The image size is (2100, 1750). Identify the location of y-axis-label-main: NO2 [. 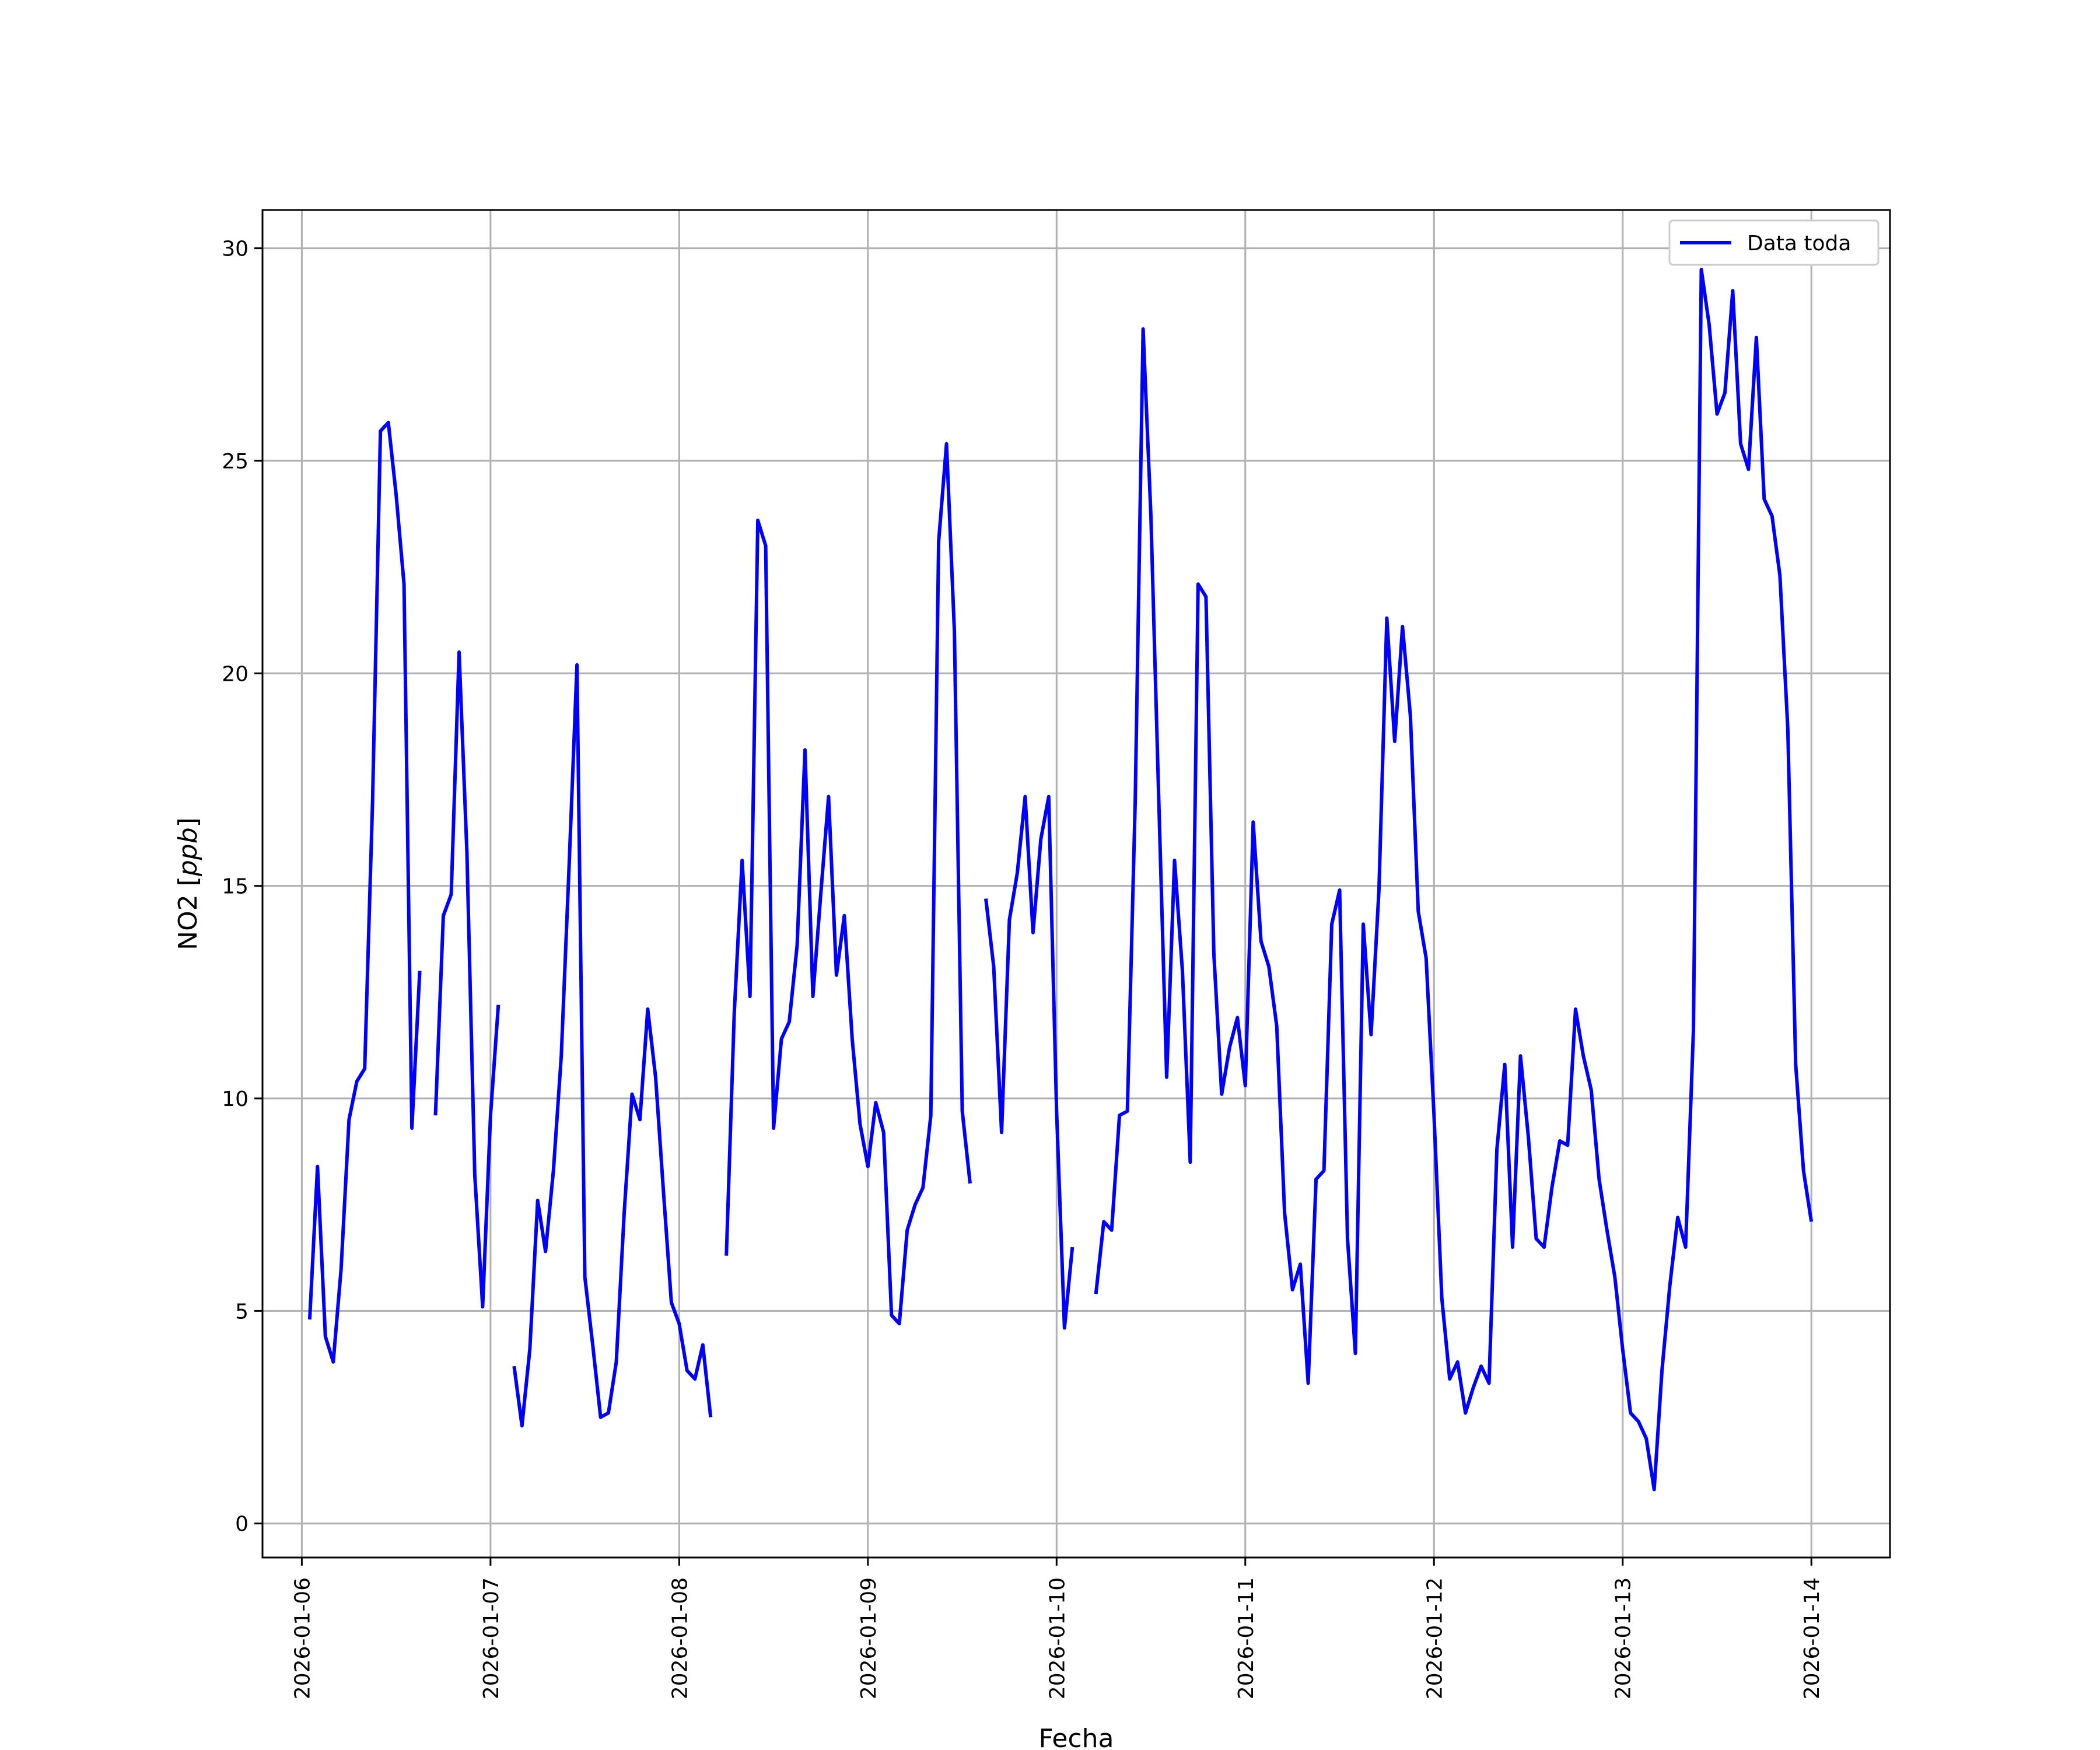
(188, 913).